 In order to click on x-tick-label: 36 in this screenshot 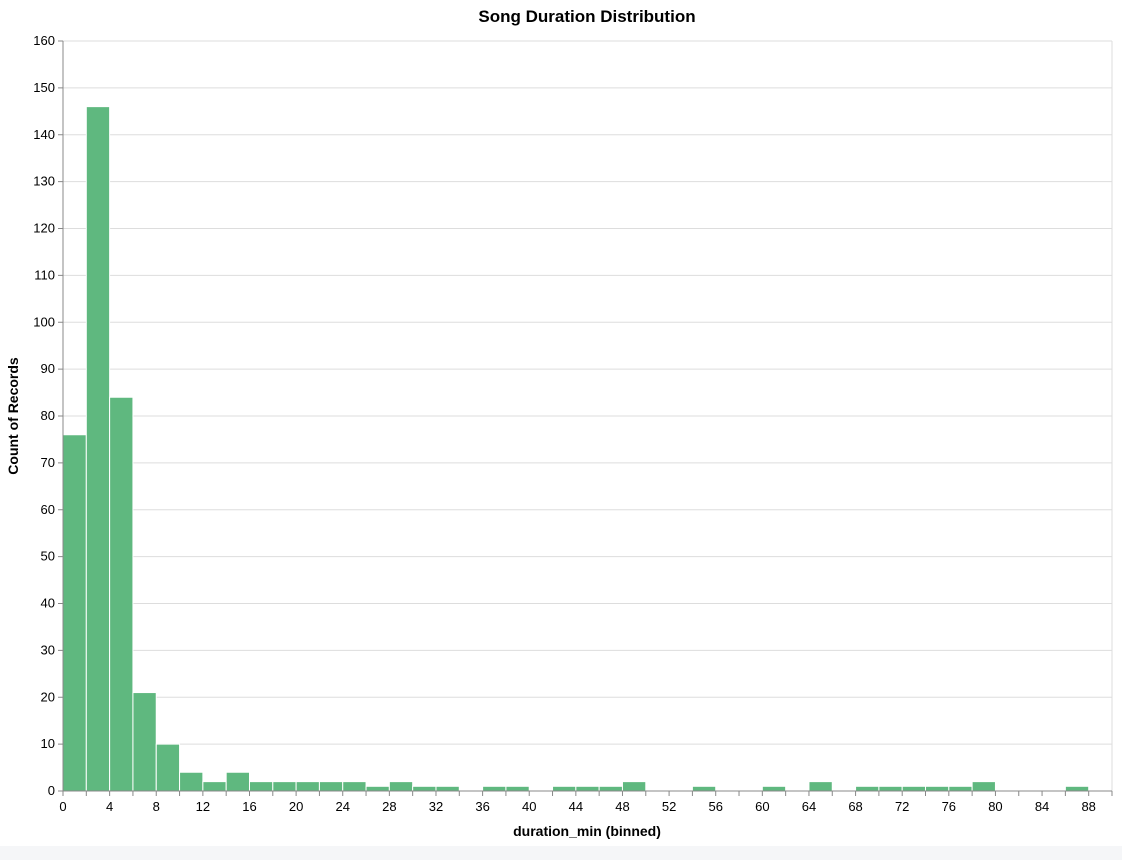, I will do `click(482, 806)`.